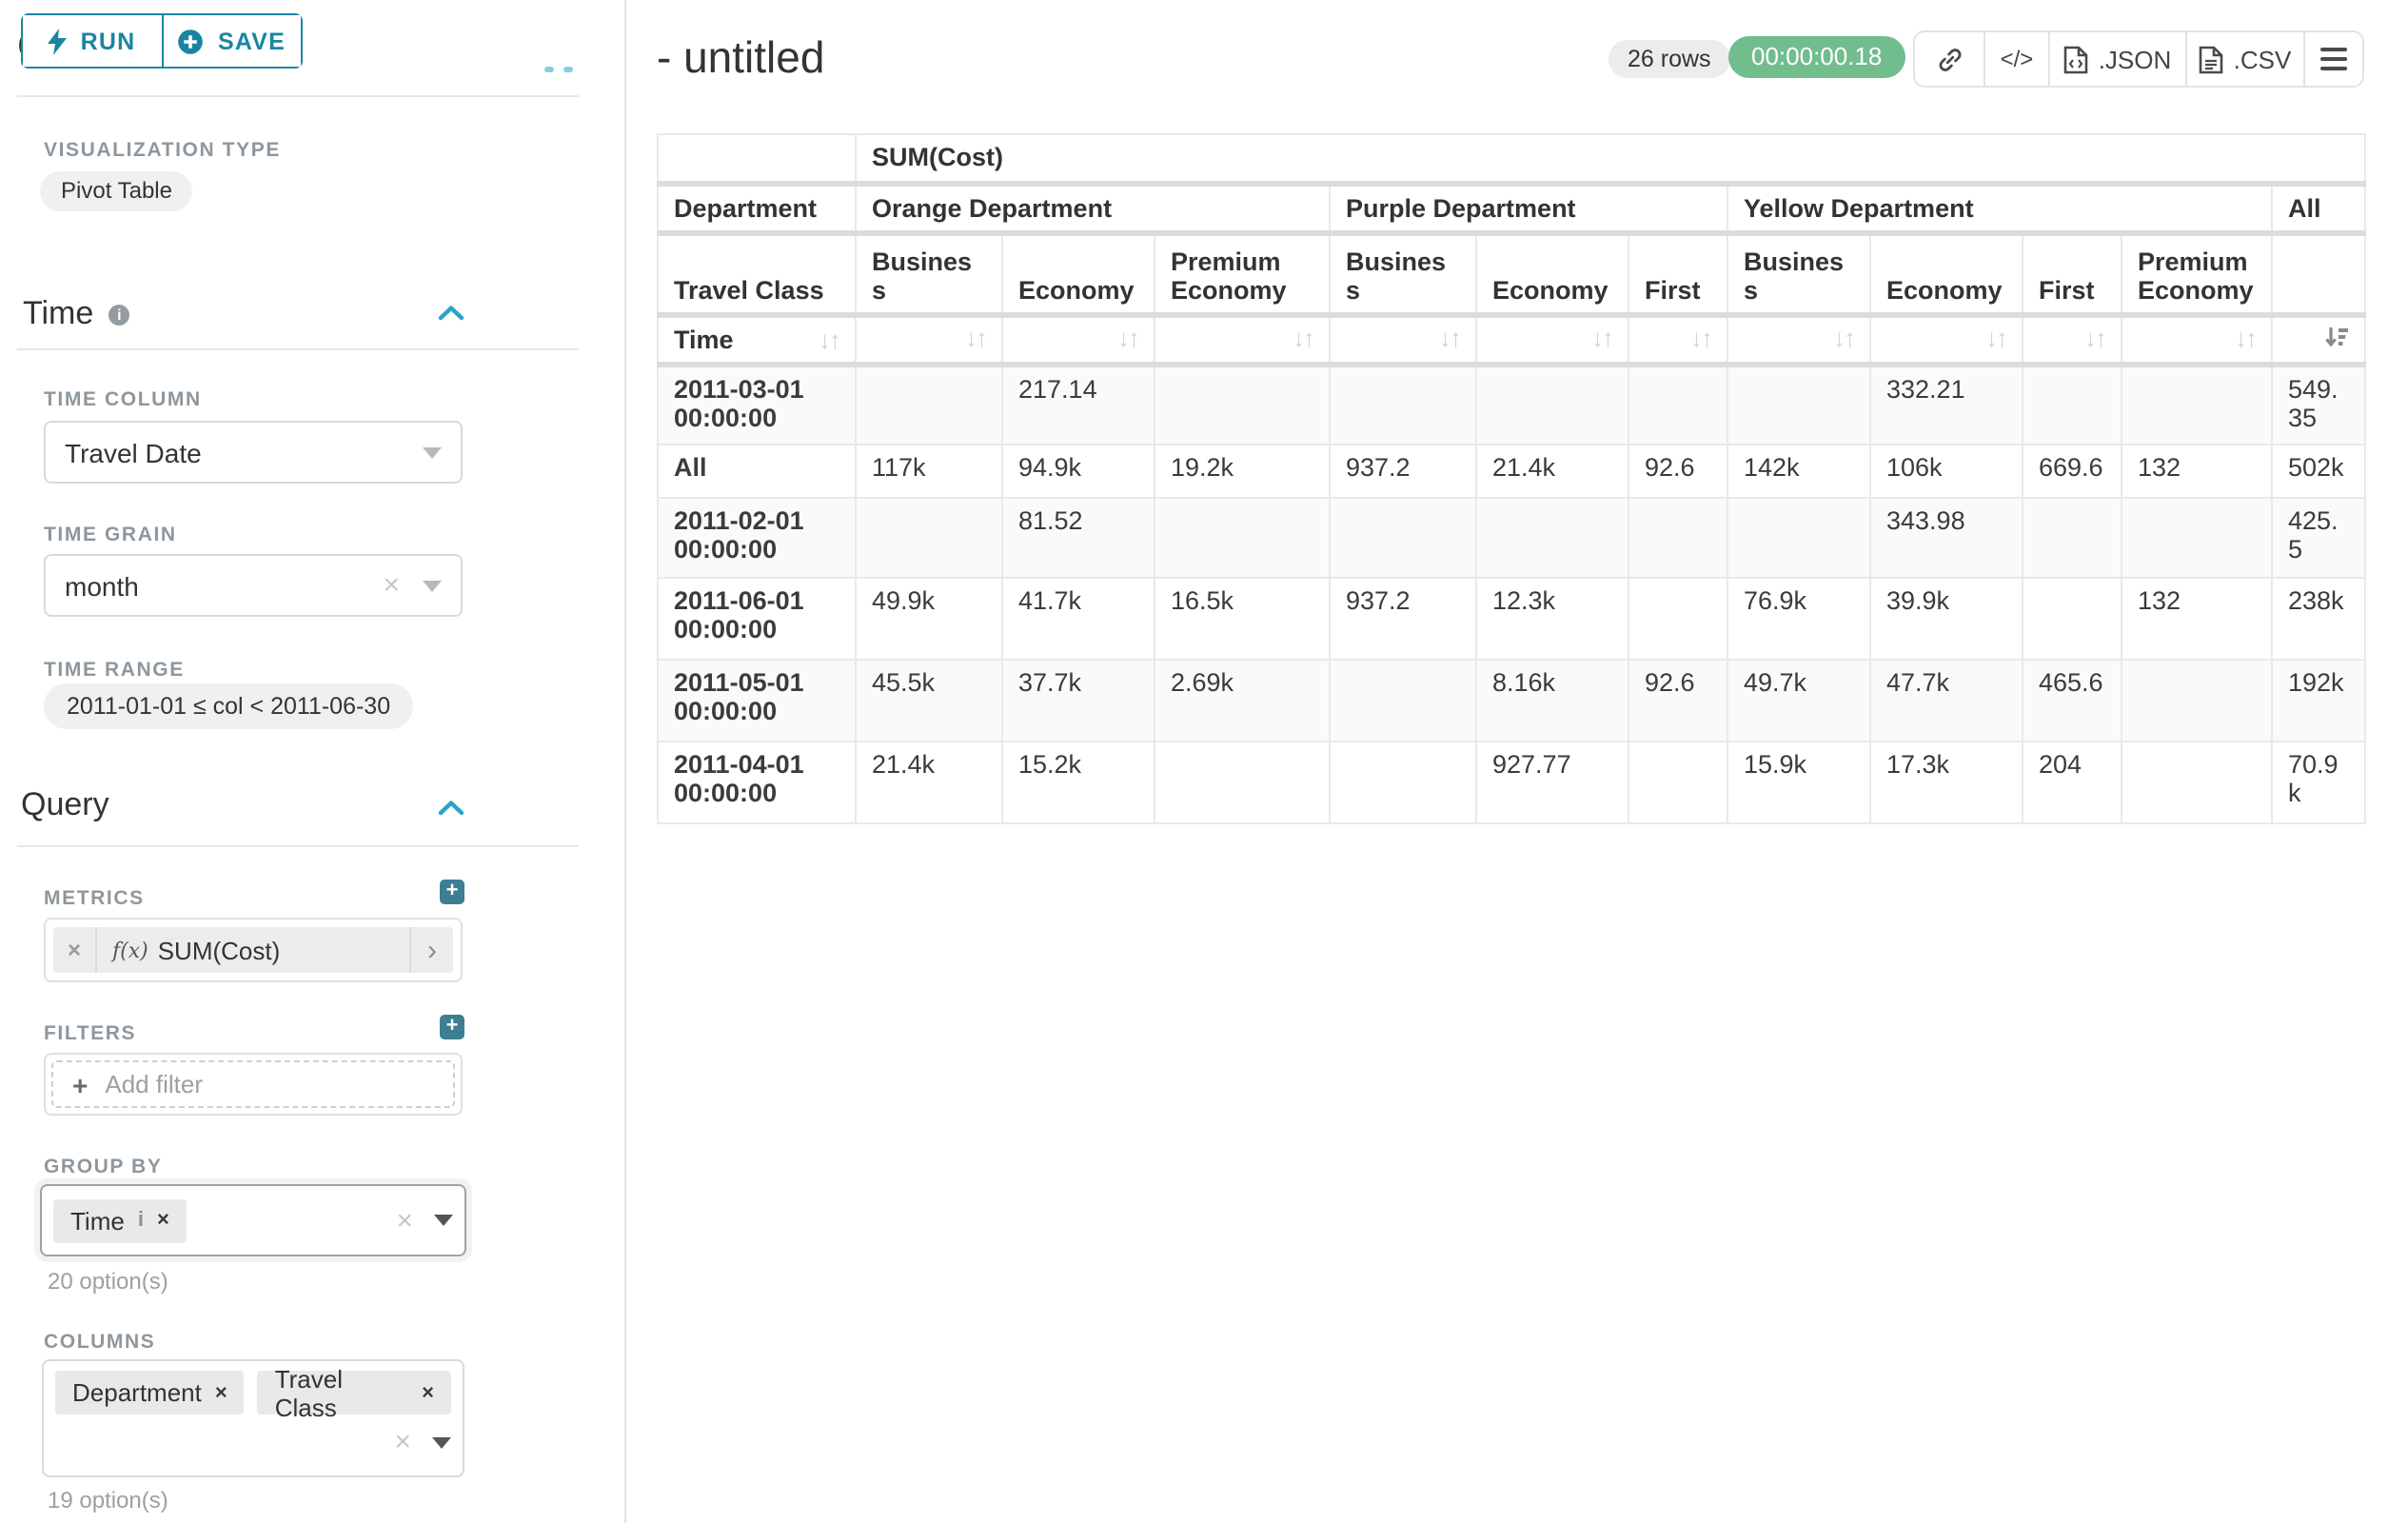 The height and width of the screenshot is (1523, 2408). Describe the element at coordinates (757, 341) in the screenshot. I see `time-sort-header: Time ↓↑` at that location.